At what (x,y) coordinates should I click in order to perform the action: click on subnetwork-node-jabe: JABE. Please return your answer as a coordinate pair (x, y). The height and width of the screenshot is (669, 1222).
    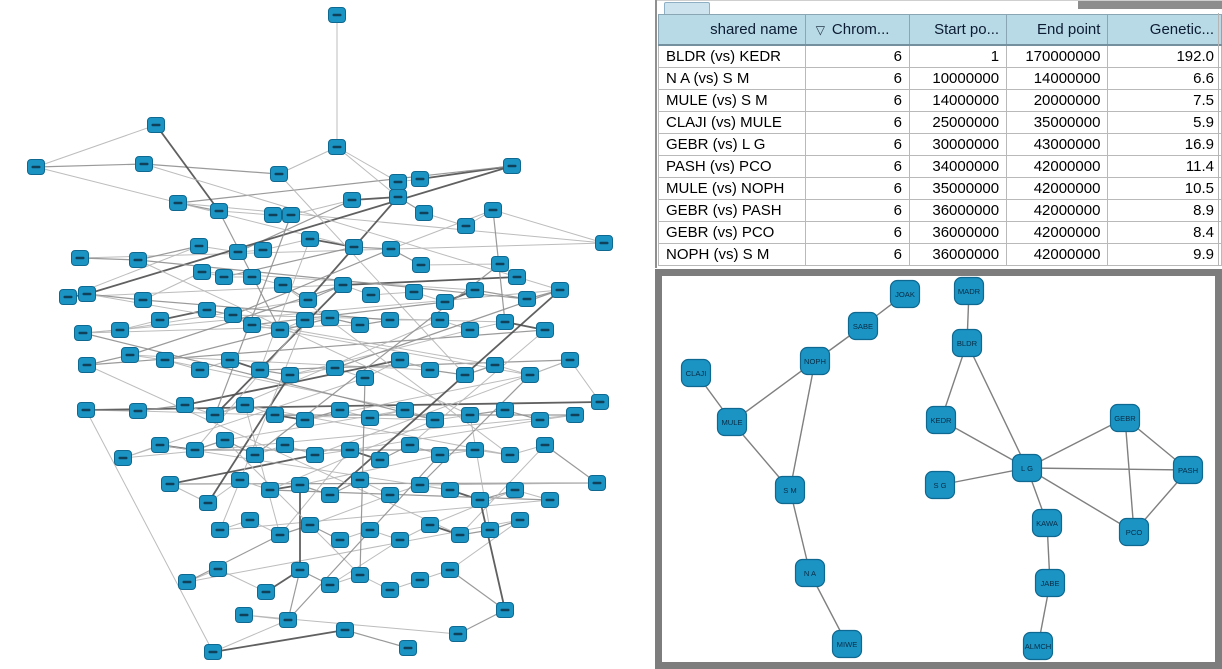
    Looking at the image, I should click on (1050, 583).